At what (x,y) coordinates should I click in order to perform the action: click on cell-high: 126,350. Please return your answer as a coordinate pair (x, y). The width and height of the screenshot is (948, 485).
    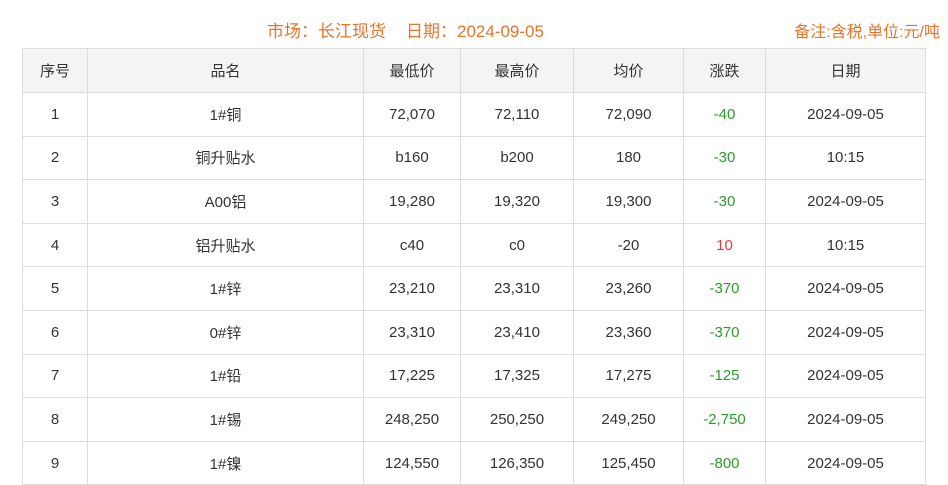
    Looking at the image, I should click on (517, 462).